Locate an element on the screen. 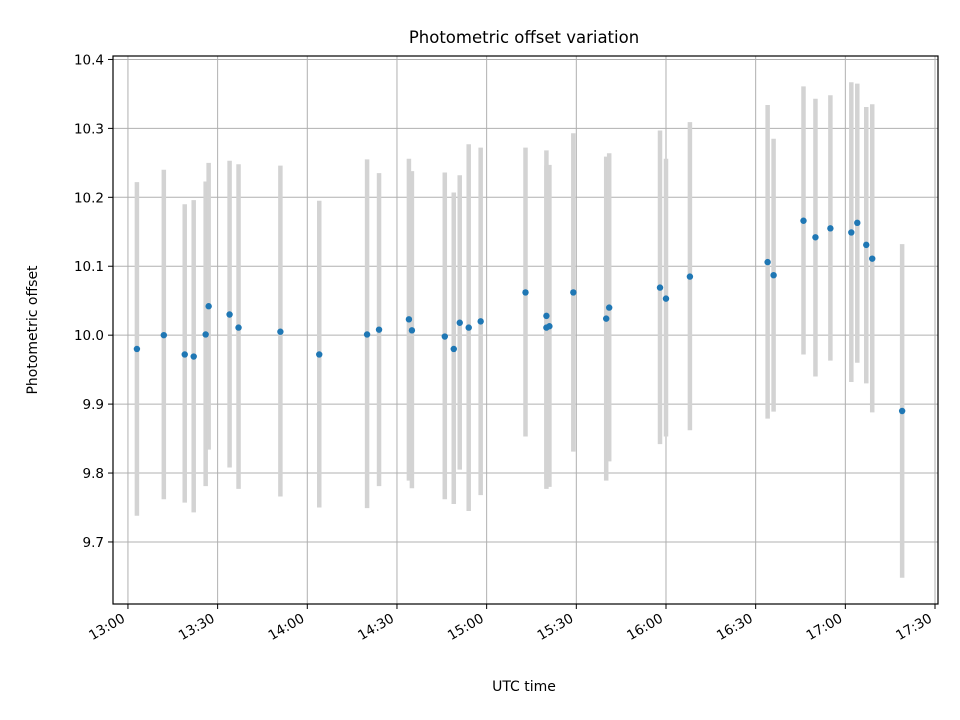 The width and height of the screenshot is (960, 720). y-tick-label: 10.2 is located at coordinates (89, 198).